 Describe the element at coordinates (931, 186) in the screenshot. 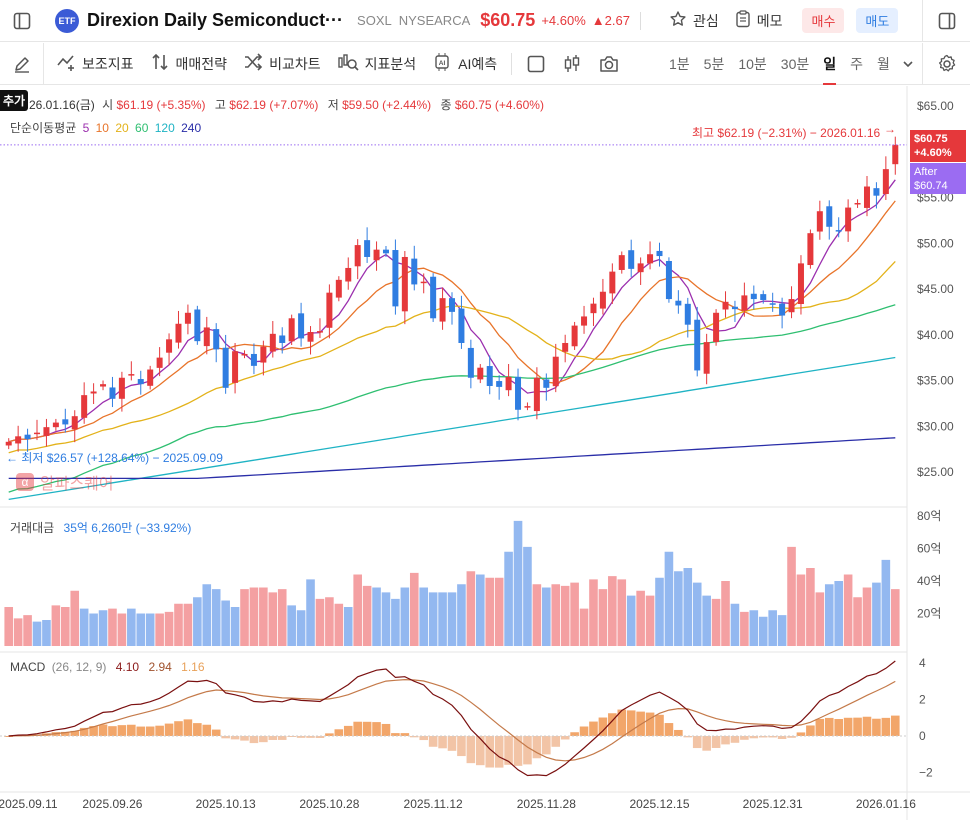

I see `after-price: $60.74` at that location.